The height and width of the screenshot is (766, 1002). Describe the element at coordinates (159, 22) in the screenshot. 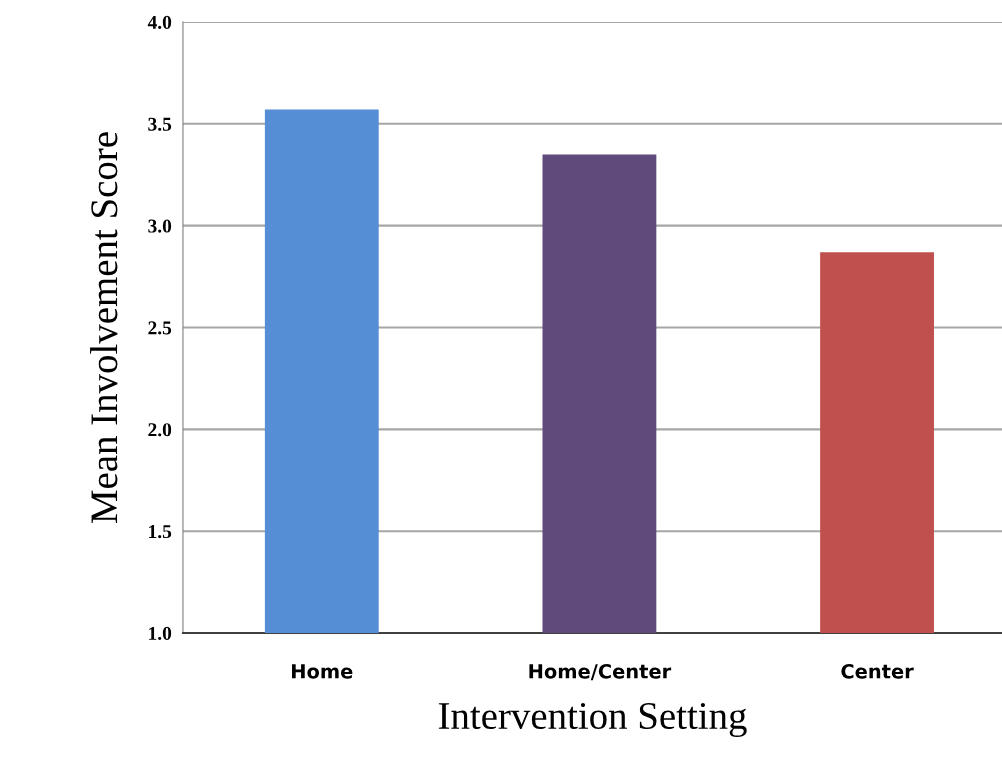

I see `y-tick-label: 4.0` at that location.